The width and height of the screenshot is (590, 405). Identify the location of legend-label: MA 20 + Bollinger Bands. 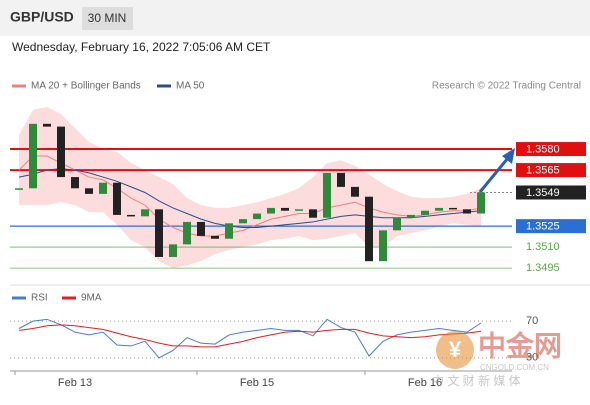
(86, 86).